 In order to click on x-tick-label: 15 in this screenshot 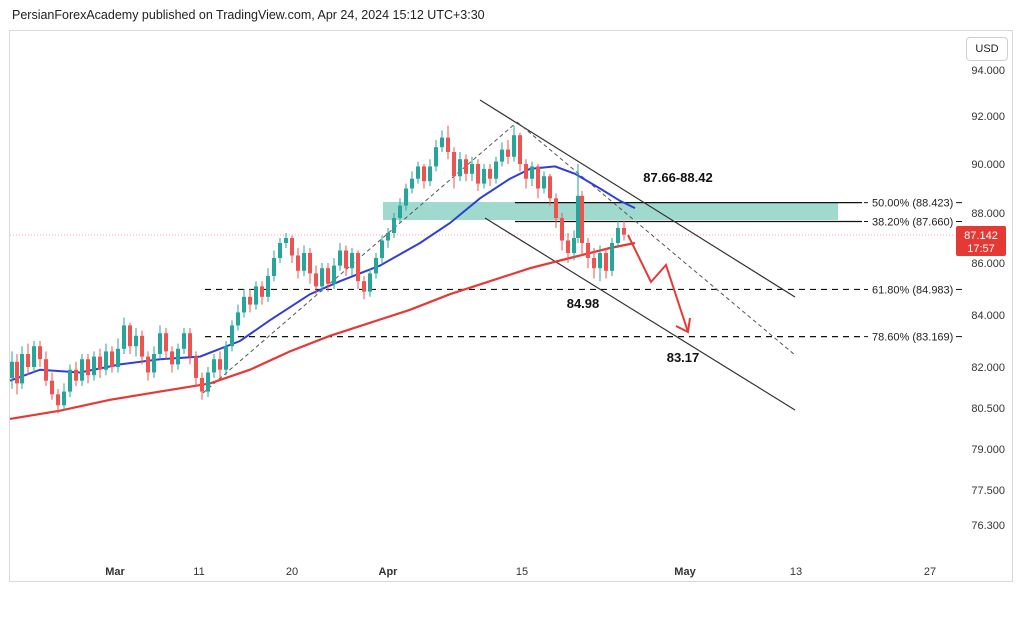, I will do `click(522, 572)`.